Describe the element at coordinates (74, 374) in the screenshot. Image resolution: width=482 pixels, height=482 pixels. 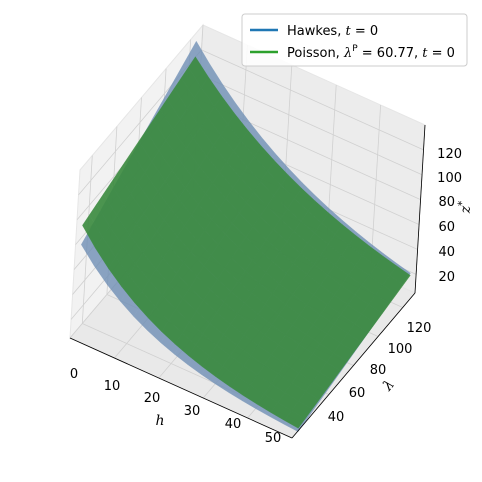
I see `x-tick-label: 0` at that location.